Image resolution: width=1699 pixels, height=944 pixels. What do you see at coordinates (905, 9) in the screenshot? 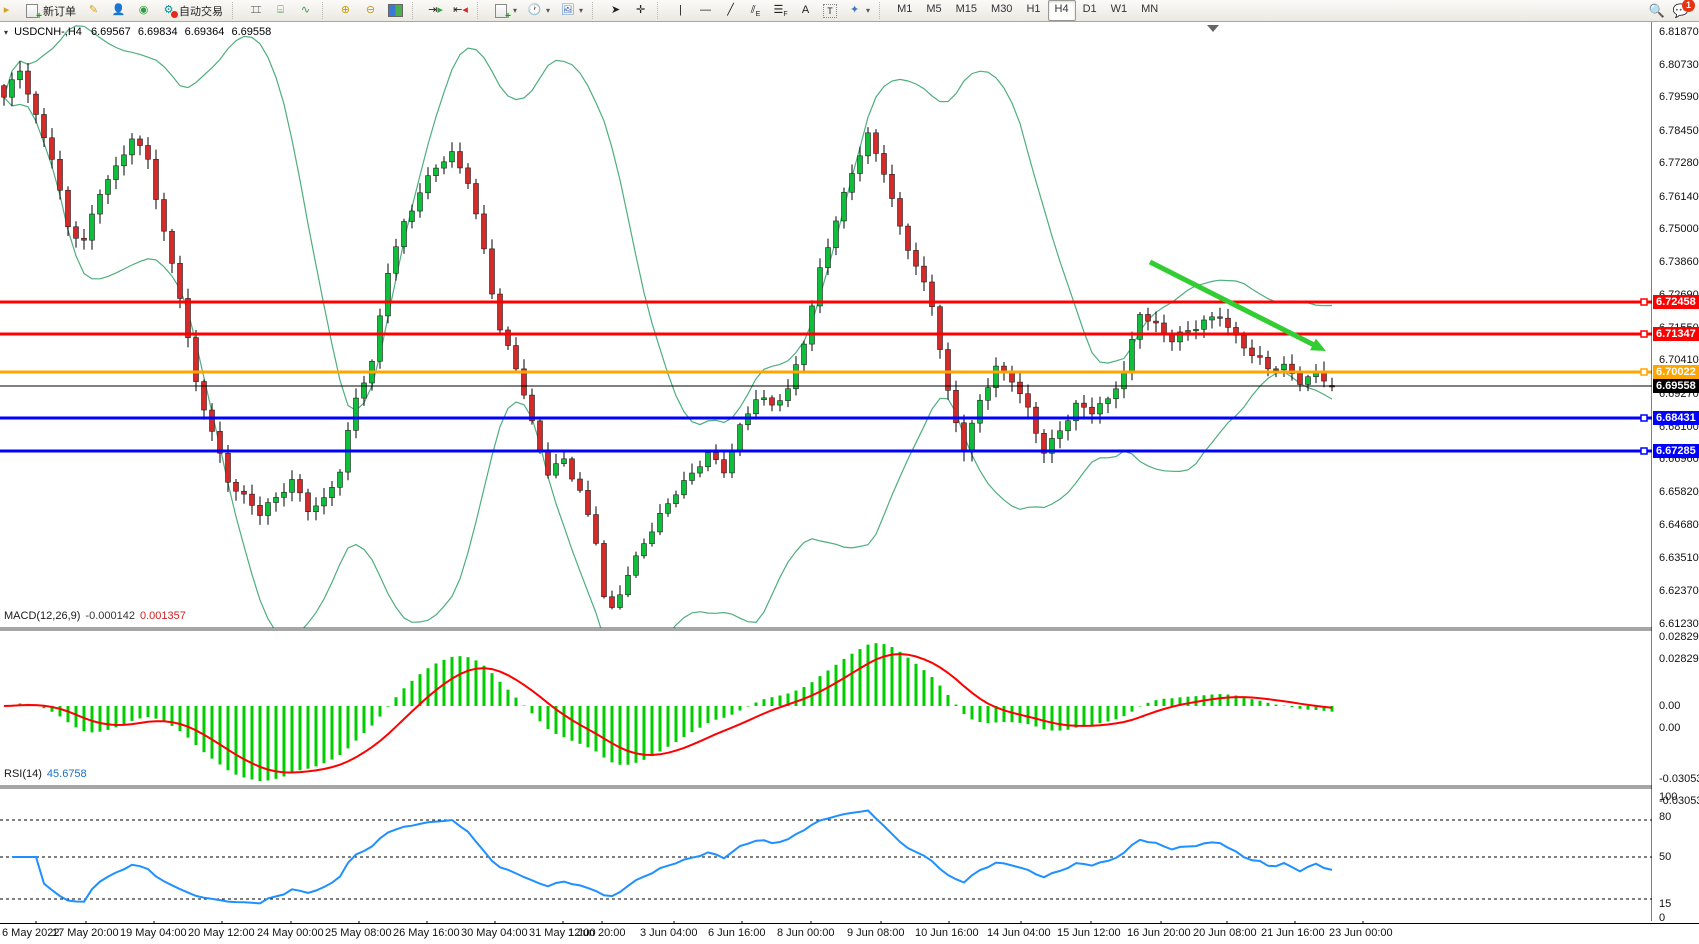
I see `timeframe-button-m1: M1` at bounding box center [905, 9].